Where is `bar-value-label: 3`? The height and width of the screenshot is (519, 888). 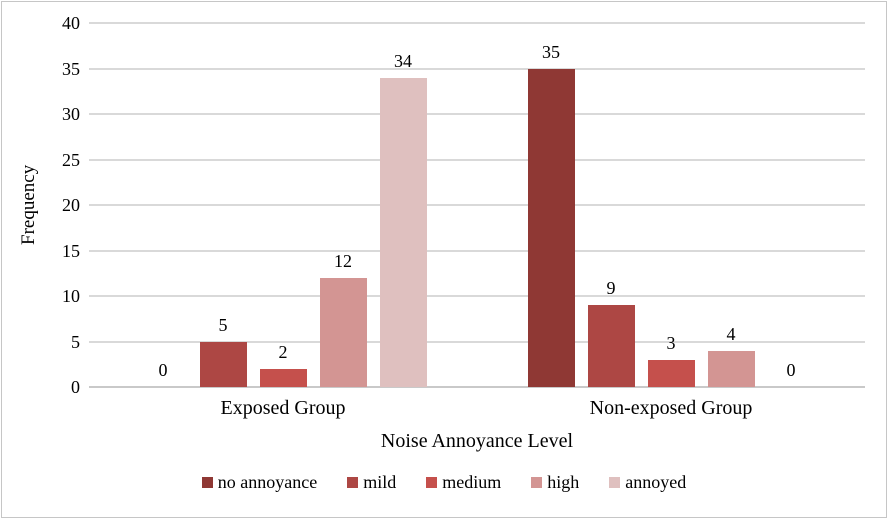
bar-value-label: 3 is located at coordinates (671, 342).